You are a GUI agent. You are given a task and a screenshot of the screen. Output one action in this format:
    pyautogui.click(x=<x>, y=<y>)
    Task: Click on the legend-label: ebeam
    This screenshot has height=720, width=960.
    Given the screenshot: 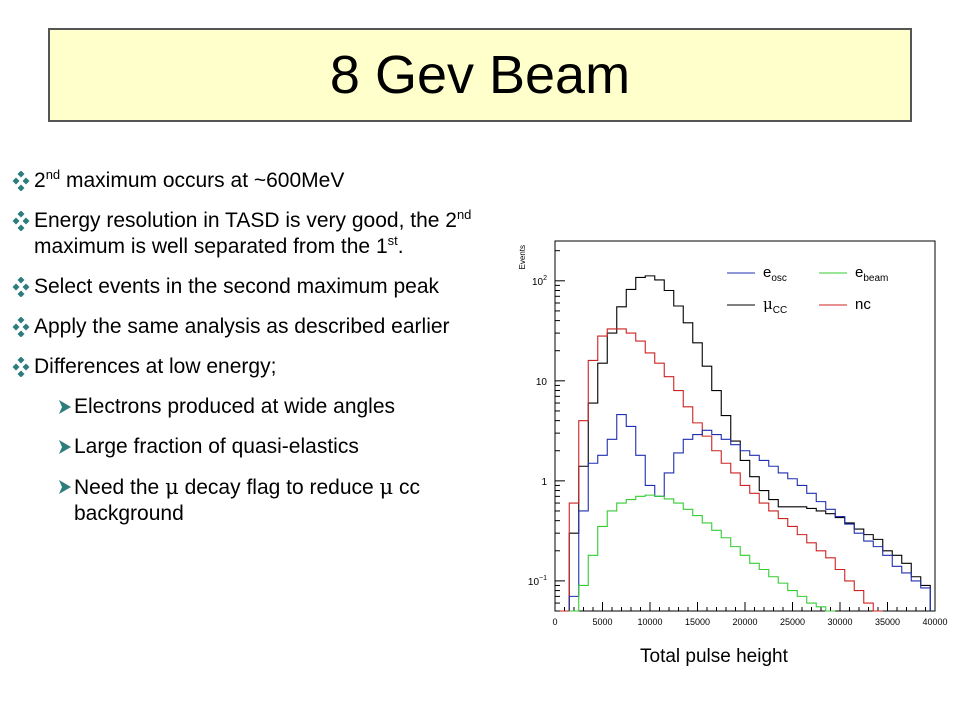 What is the action you would take?
    pyautogui.click(x=871, y=274)
    